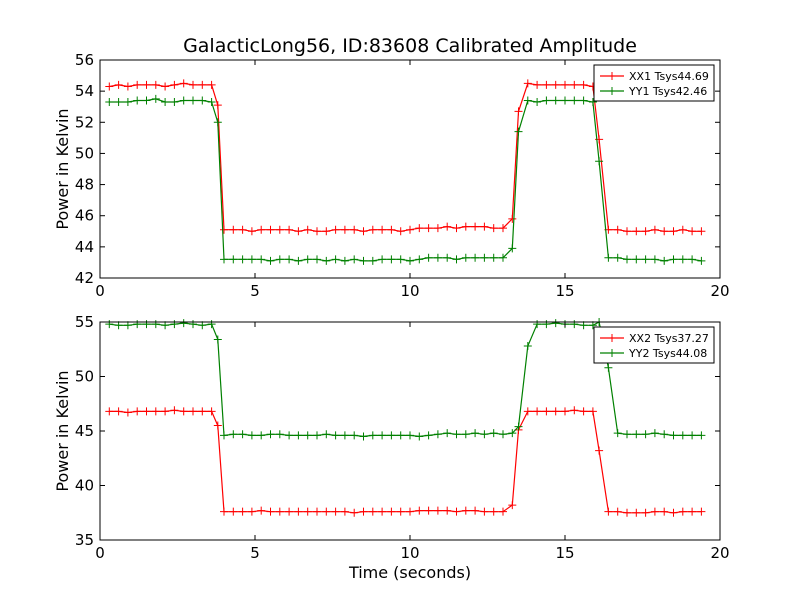 The width and height of the screenshot is (800, 600). What do you see at coordinates (653, 91) in the screenshot?
I see `legend-entry: YY1 Tsys42.46` at bounding box center [653, 91].